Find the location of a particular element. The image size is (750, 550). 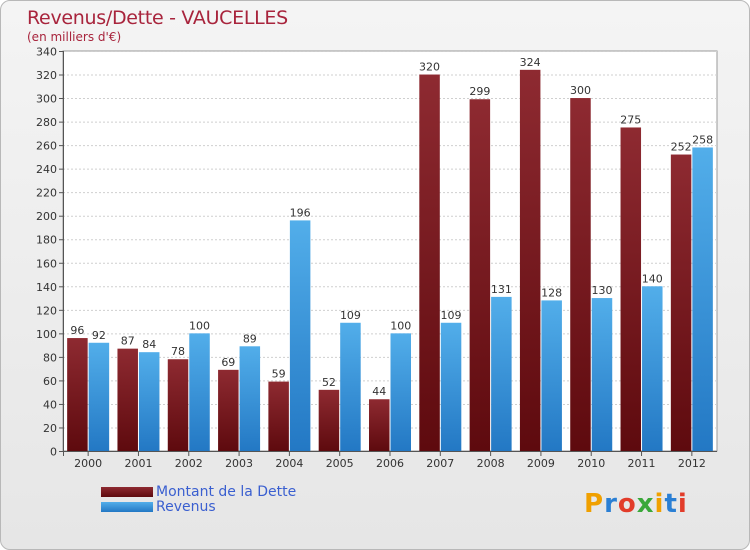

x-tick-label: 2003 is located at coordinates (239, 463).